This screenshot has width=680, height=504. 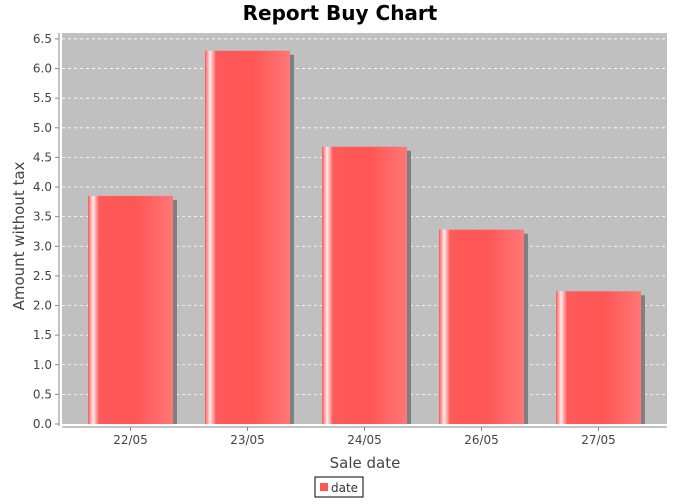 What do you see at coordinates (365, 463) in the screenshot?
I see `x-axis-title: Sale date` at bounding box center [365, 463].